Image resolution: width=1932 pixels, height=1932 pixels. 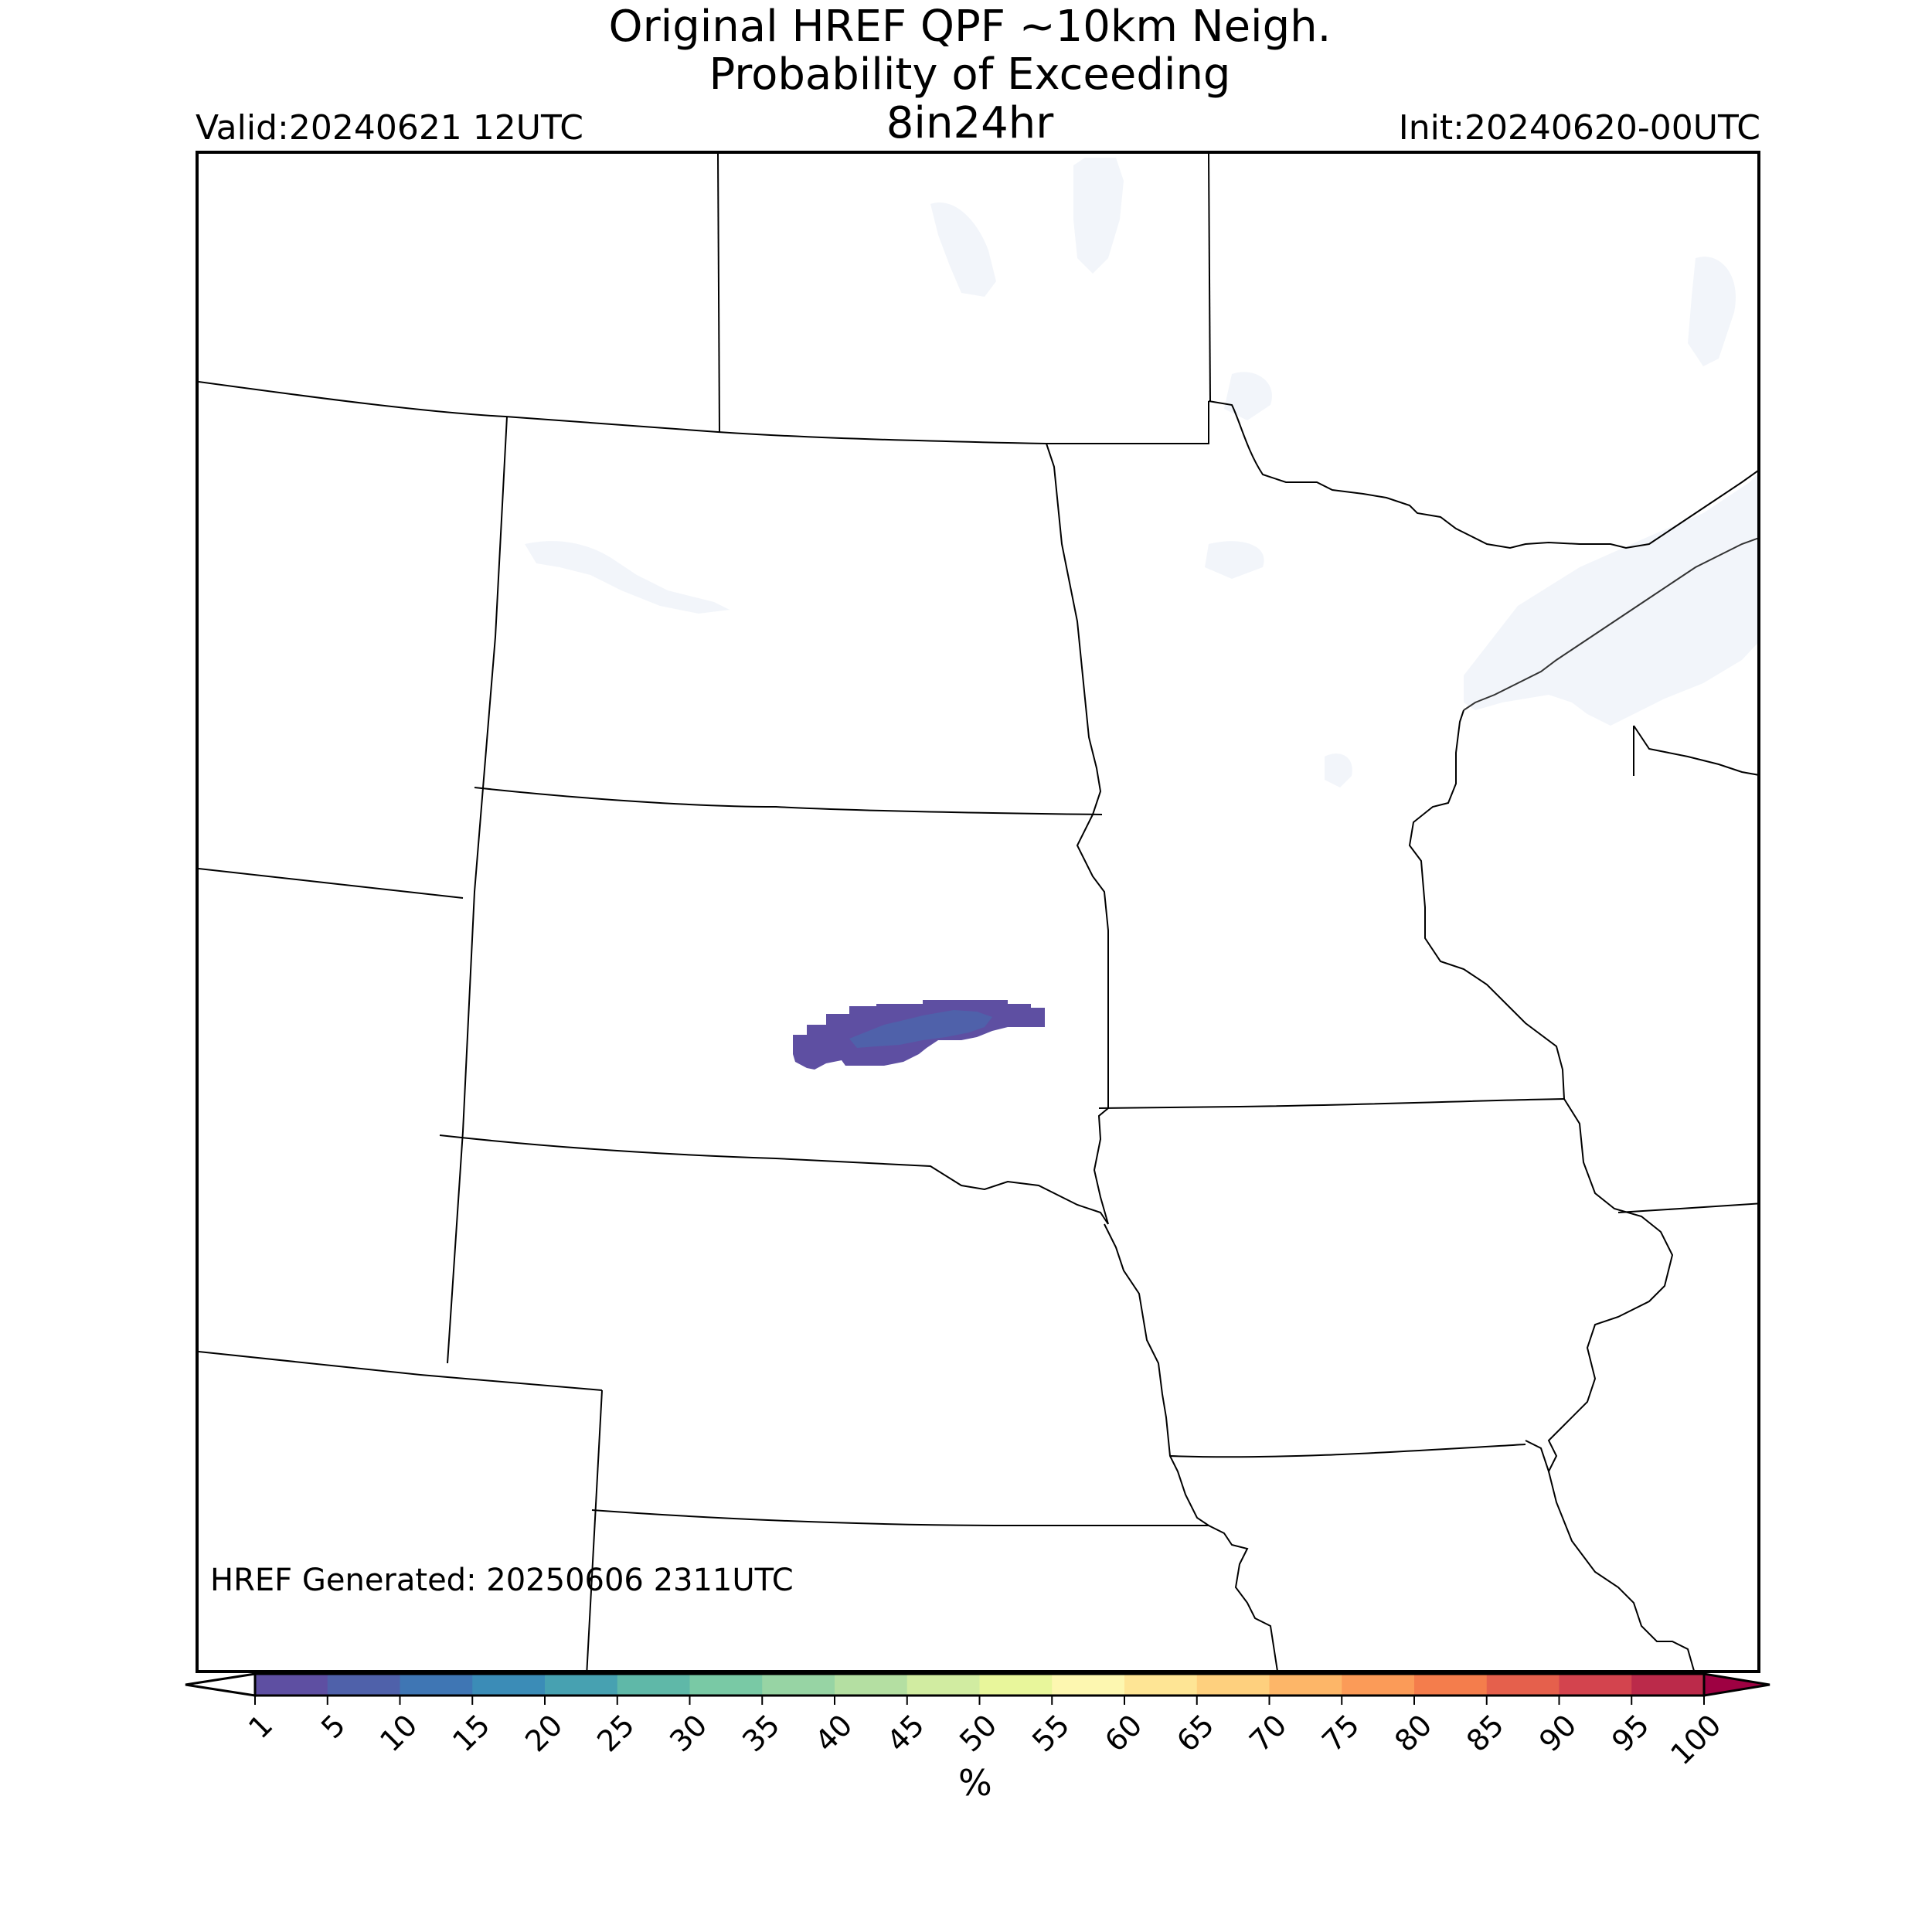 I want to click on border-montana-nd, so click(x=478, y=890).